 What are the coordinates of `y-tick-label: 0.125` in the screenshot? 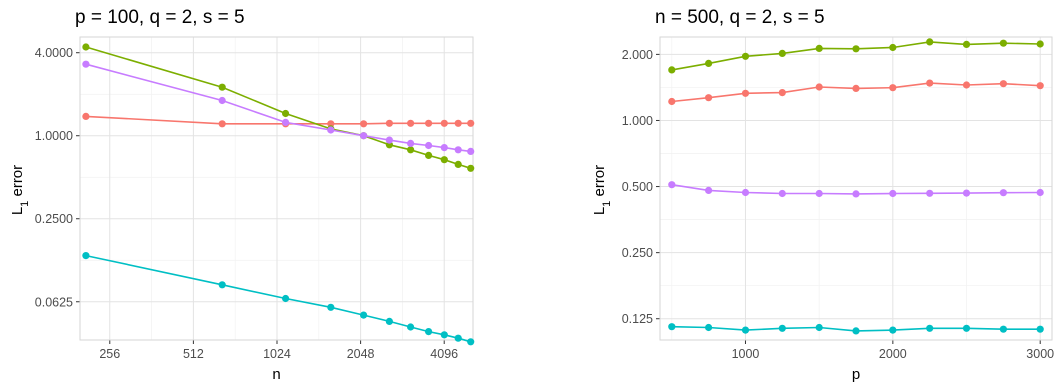 It's located at (637, 319).